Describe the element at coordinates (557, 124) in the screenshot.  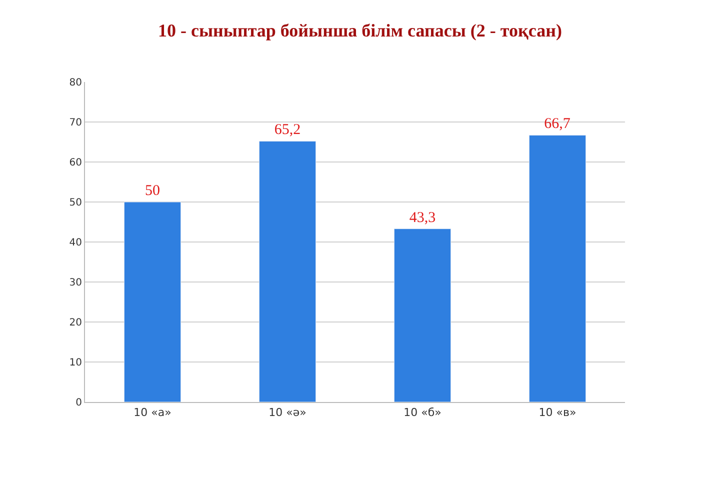
I see `data-label: 66,7` at that location.